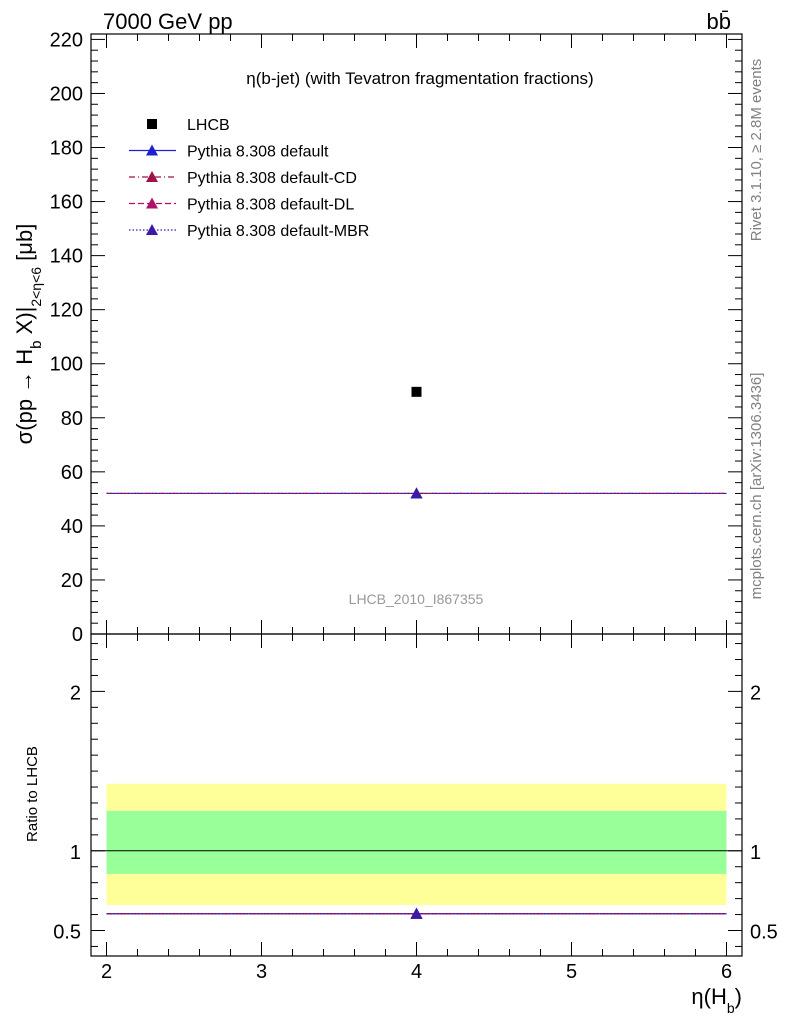 The height and width of the screenshot is (1024, 786). I want to click on legend-pythia-8-308-default-marker, so click(152, 150).